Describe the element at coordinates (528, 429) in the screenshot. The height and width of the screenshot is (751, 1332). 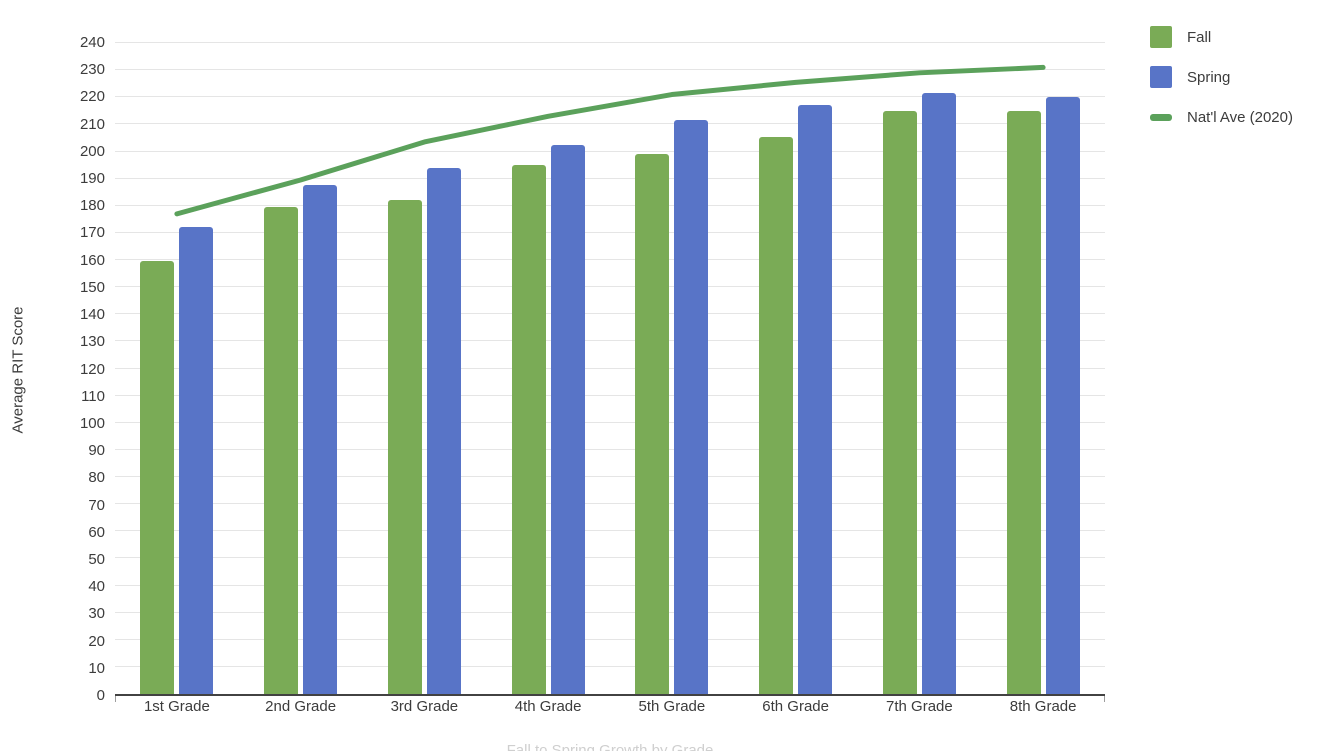
I see `bar-fall-4th-grade` at that location.